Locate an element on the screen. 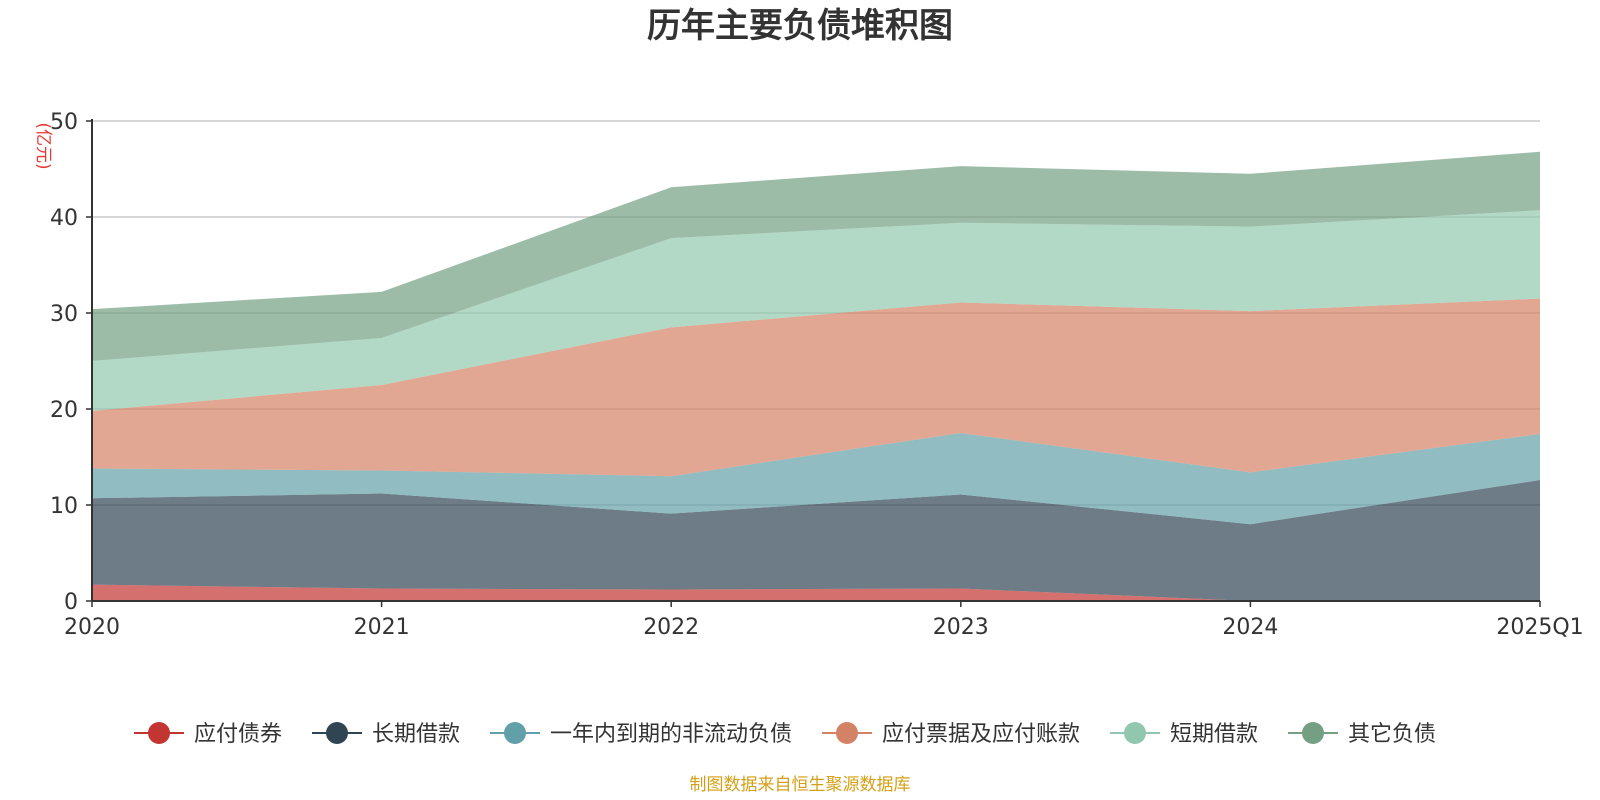 The height and width of the screenshot is (800, 1600). legend-item: 长期借款 is located at coordinates (386, 734).